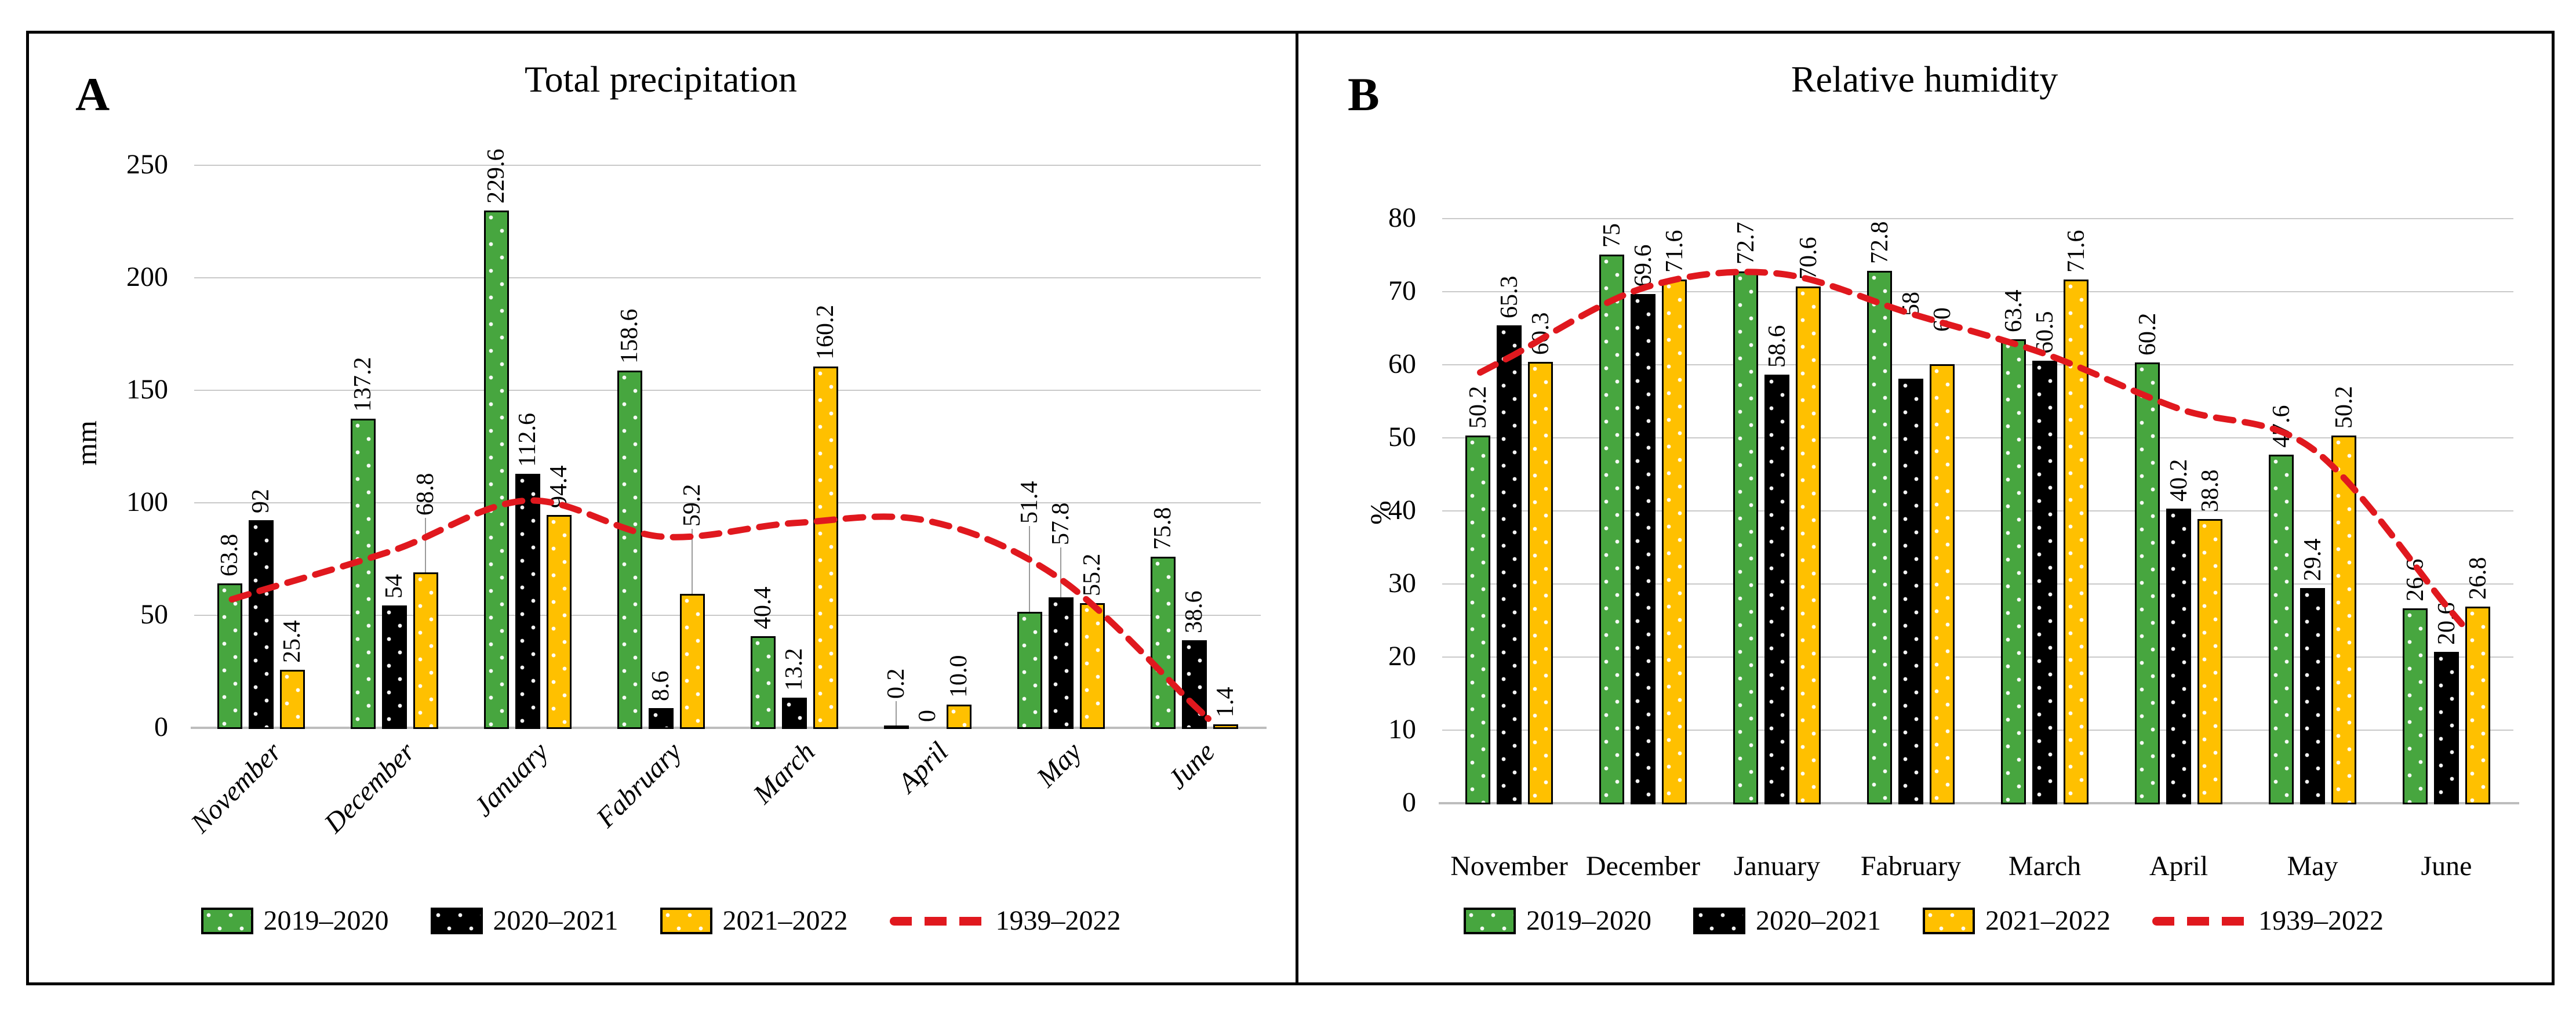 This screenshot has width=2576, height=1023. Describe the element at coordinates (1402, 583) in the screenshot. I see `y-tick-label: 30` at that location.